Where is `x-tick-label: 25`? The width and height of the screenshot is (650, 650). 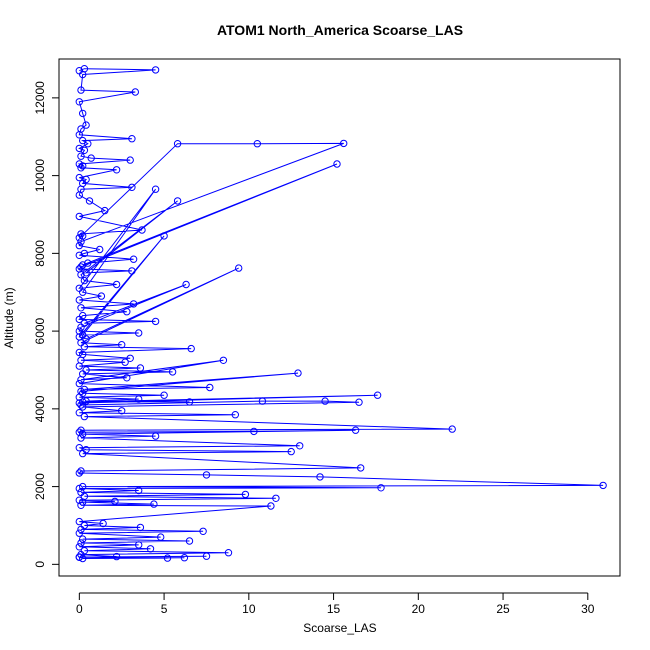 x-tick-label: 25 is located at coordinates (503, 609).